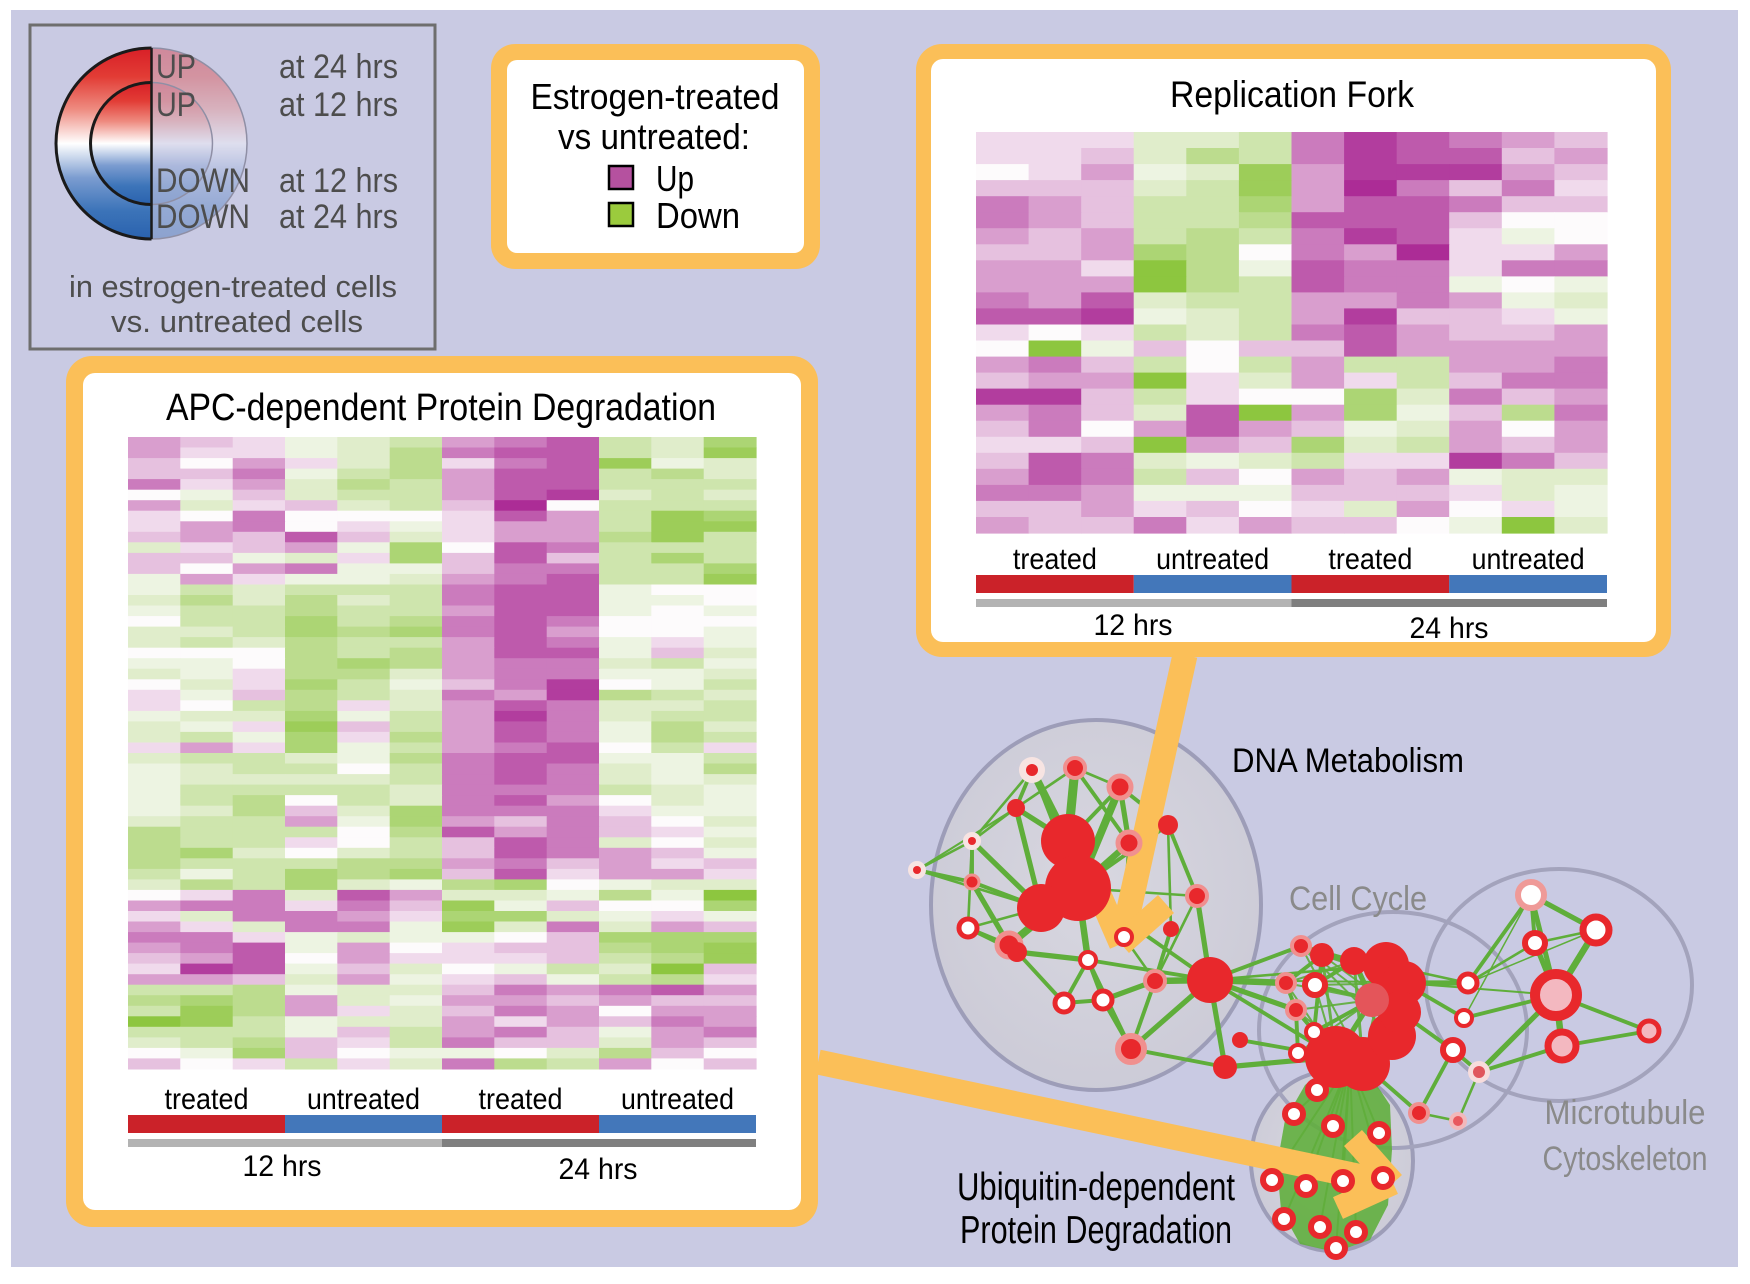  I want to click on svg-text: Cytoskeleton, so click(1625, 1159).